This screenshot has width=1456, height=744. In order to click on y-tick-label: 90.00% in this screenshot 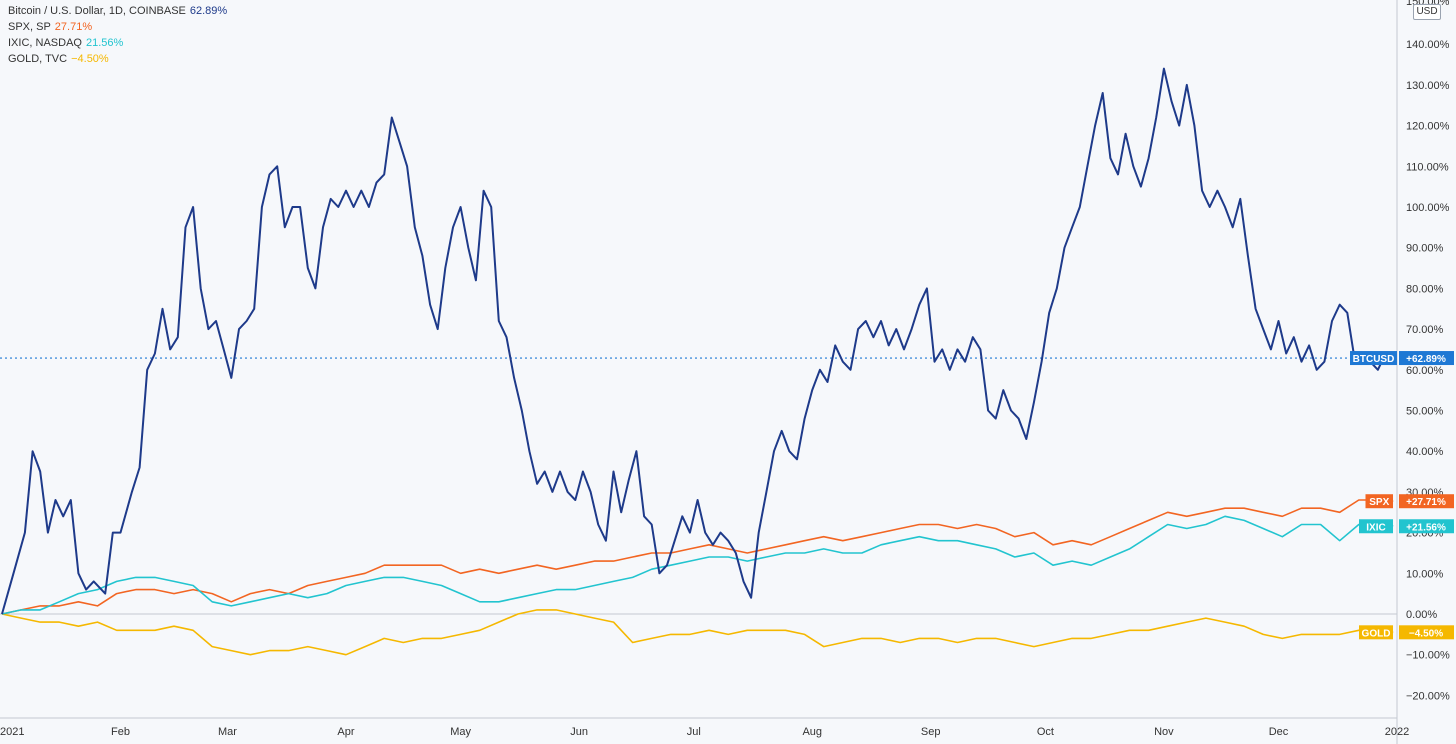, I will do `click(1425, 249)`.